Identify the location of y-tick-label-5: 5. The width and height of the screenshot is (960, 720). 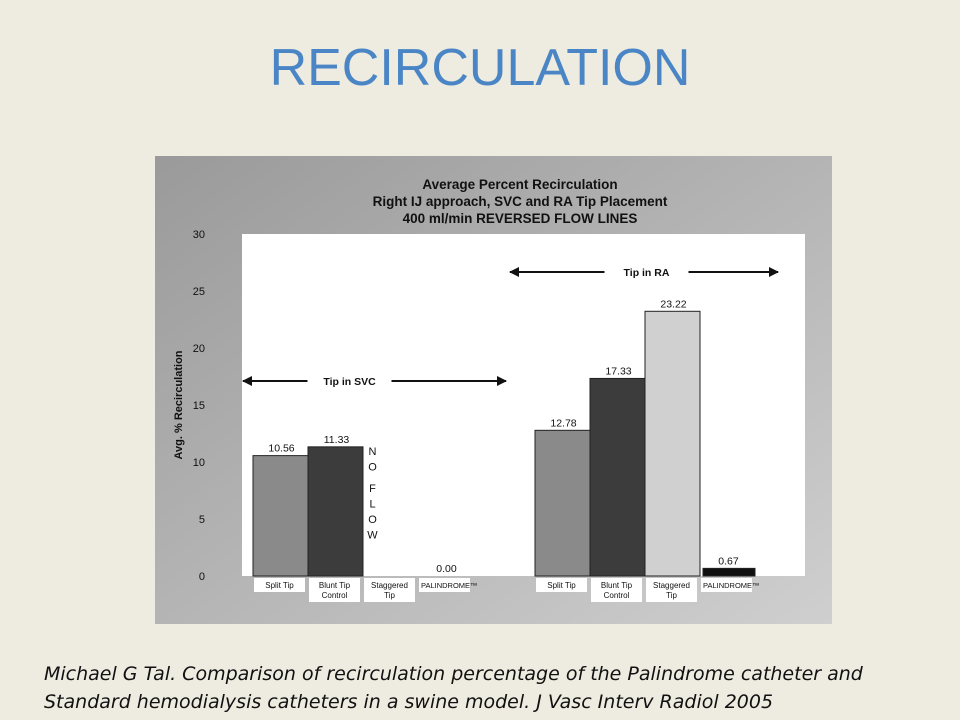
(202, 520).